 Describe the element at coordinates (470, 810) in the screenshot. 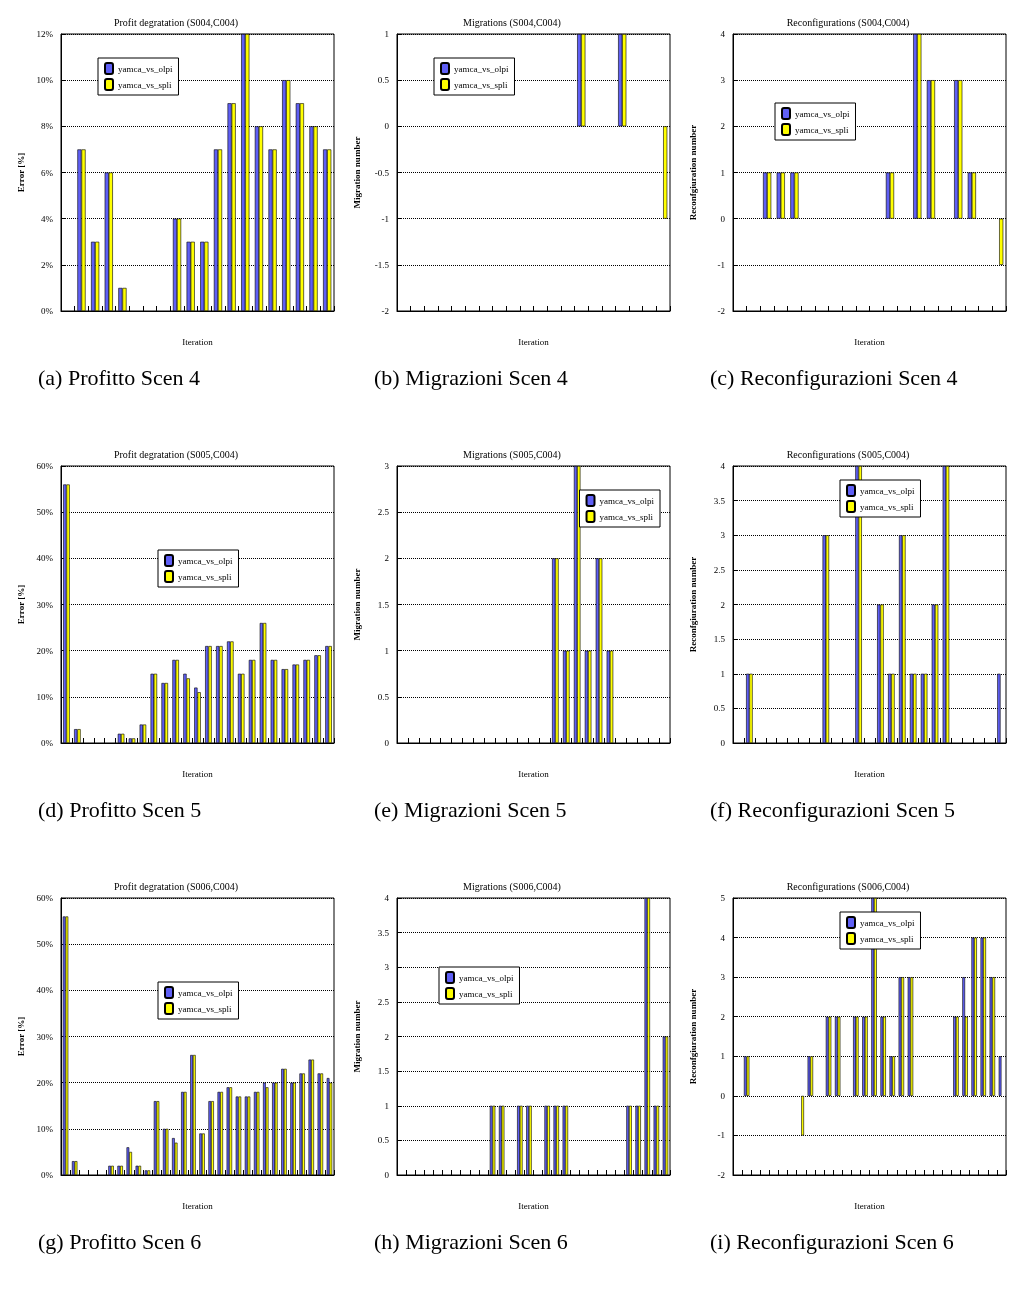

I see `text: (e) Migrazioni Scen 5` at that location.